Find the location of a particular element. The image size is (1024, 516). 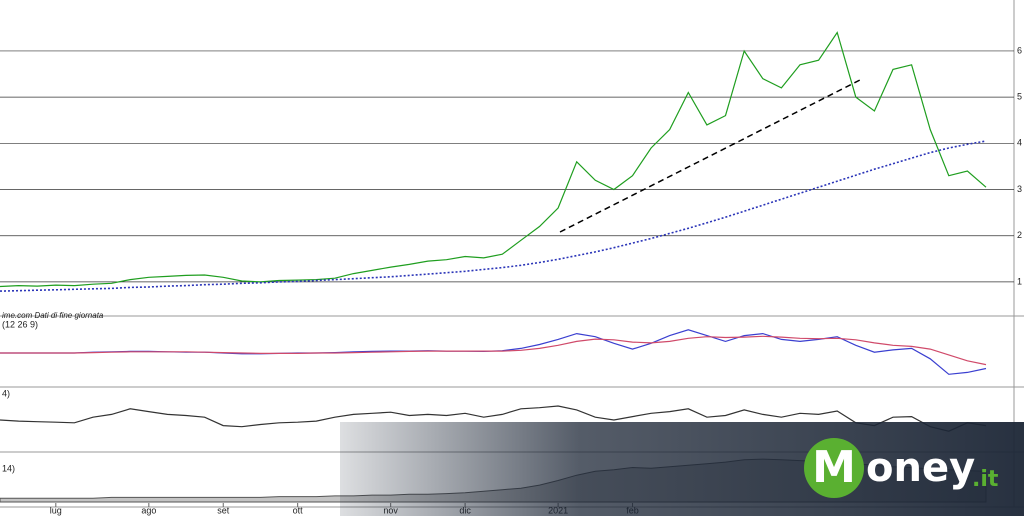

x-tick-label: ott is located at coordinates (298, 510).